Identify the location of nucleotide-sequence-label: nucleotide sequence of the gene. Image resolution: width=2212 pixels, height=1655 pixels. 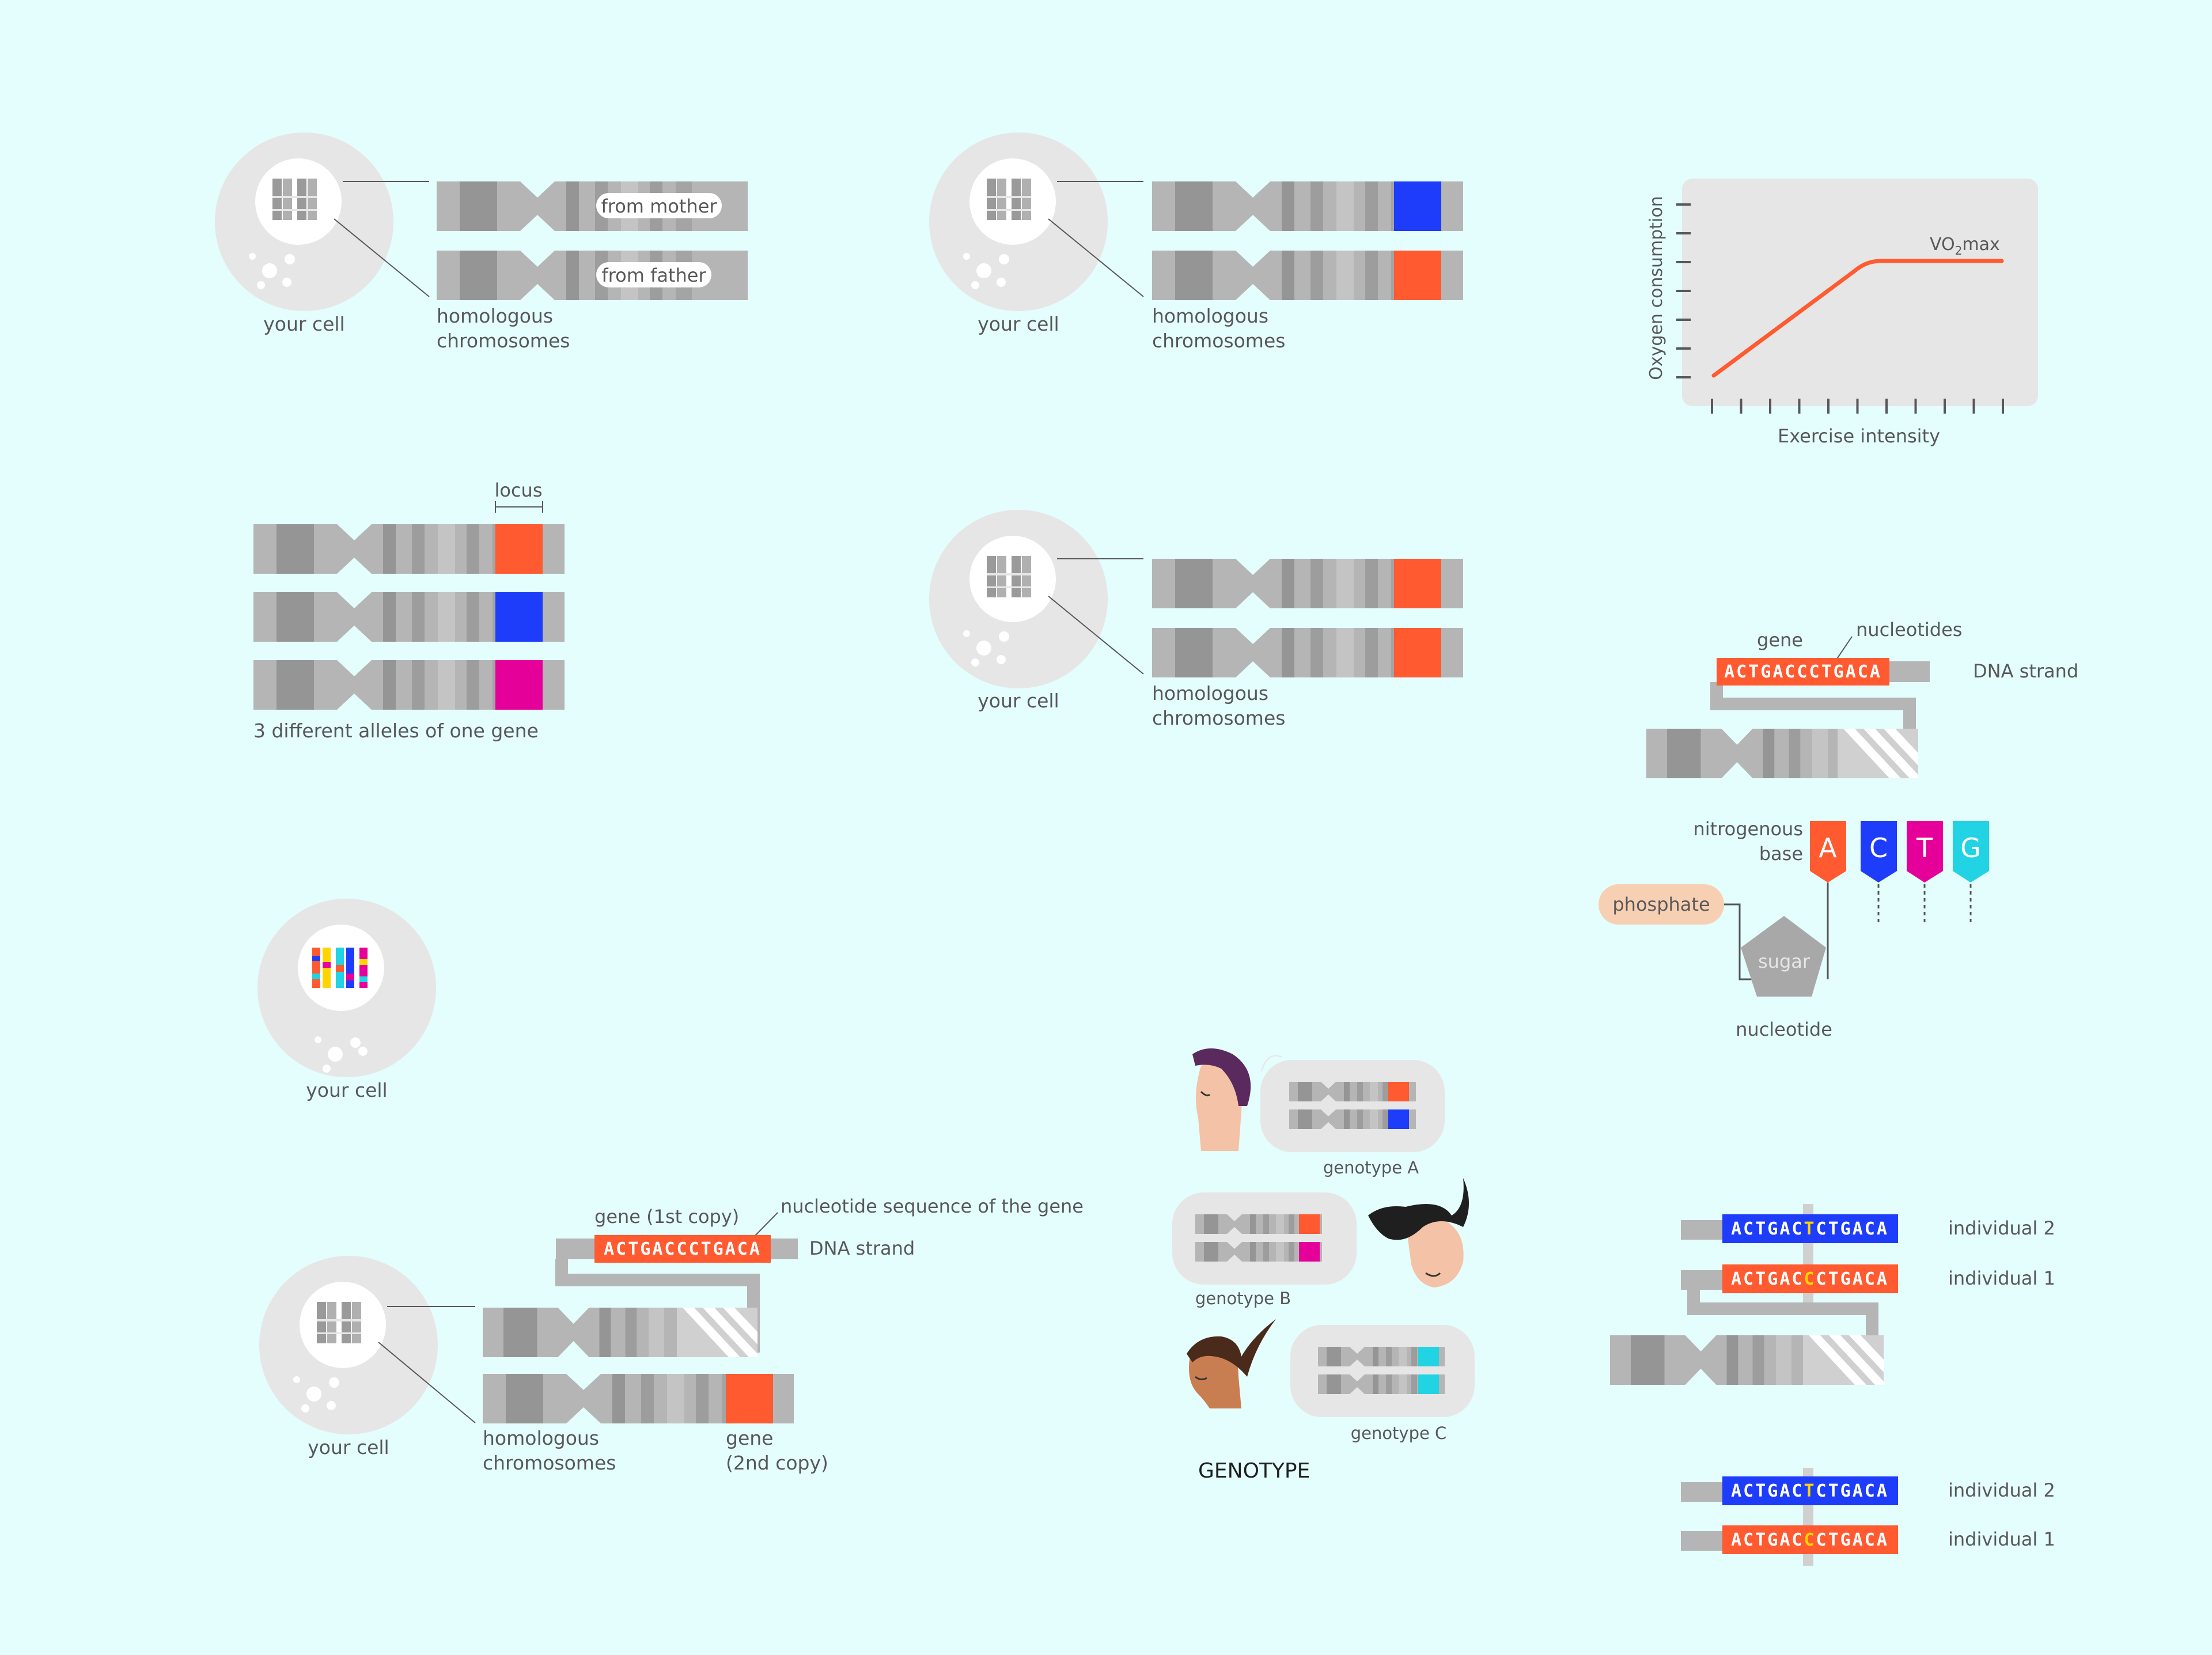
(932, 1206).